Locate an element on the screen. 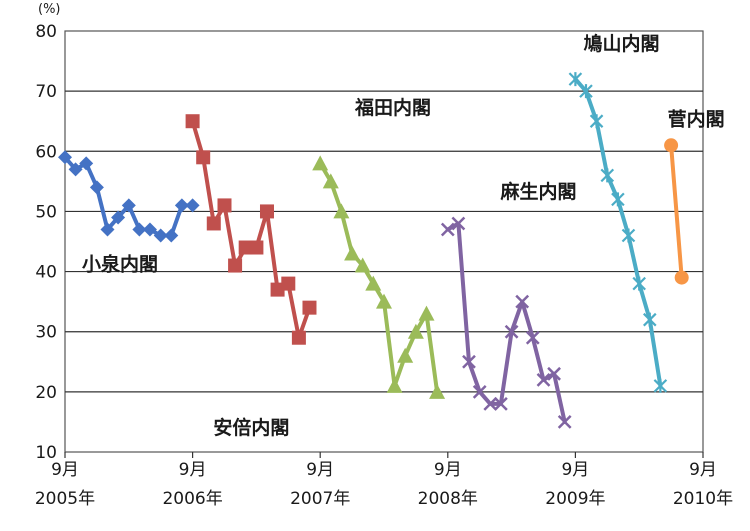 The width and height of the screenshot is (750, 531). series-4: 鳩山内閣 is located at coordinates (618, 212).